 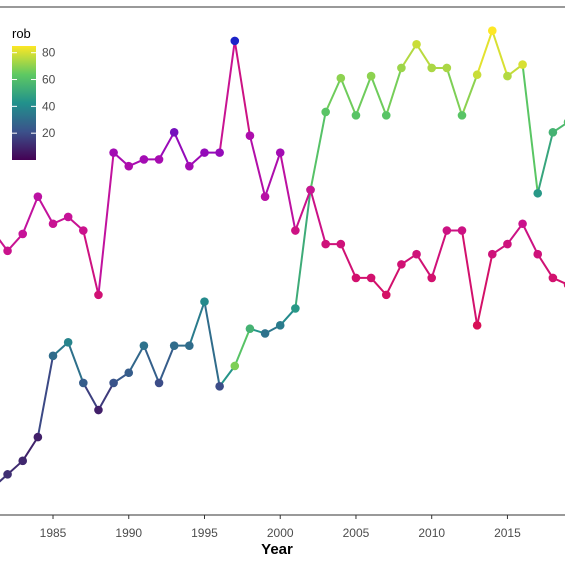 I want to click on colorbar-ticks: 20 40 60 80, so click(x=34, y=93).